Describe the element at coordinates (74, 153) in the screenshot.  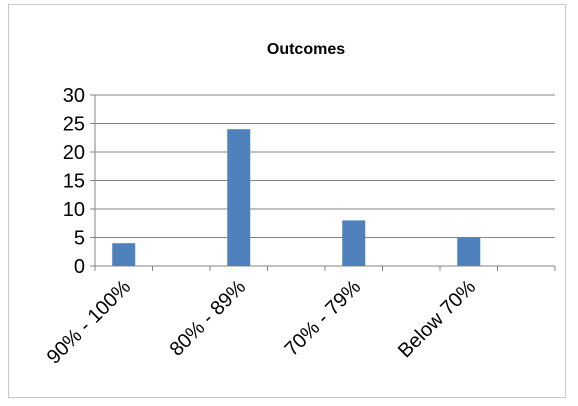
I see `y-tick-label: 20` at that location.